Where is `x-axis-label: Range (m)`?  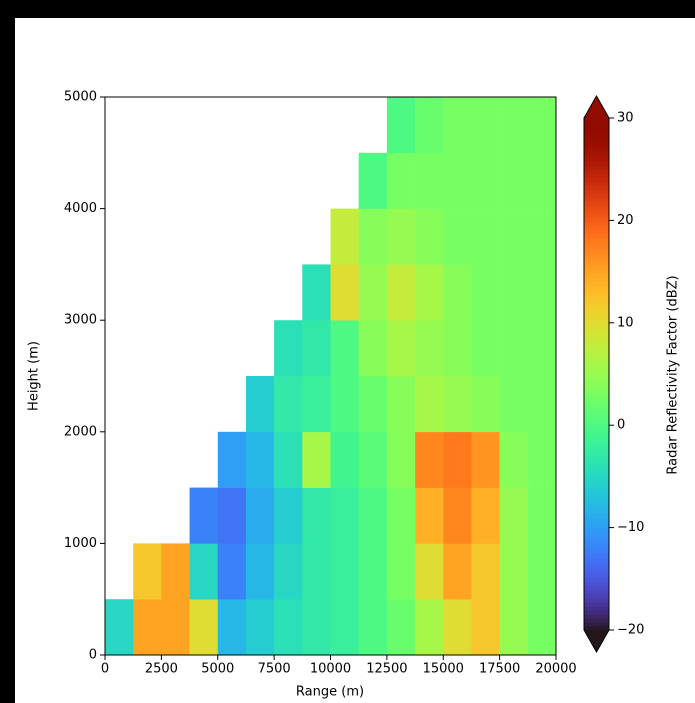
x-axis-label: Range (m) is located at coordinates (330, 692).